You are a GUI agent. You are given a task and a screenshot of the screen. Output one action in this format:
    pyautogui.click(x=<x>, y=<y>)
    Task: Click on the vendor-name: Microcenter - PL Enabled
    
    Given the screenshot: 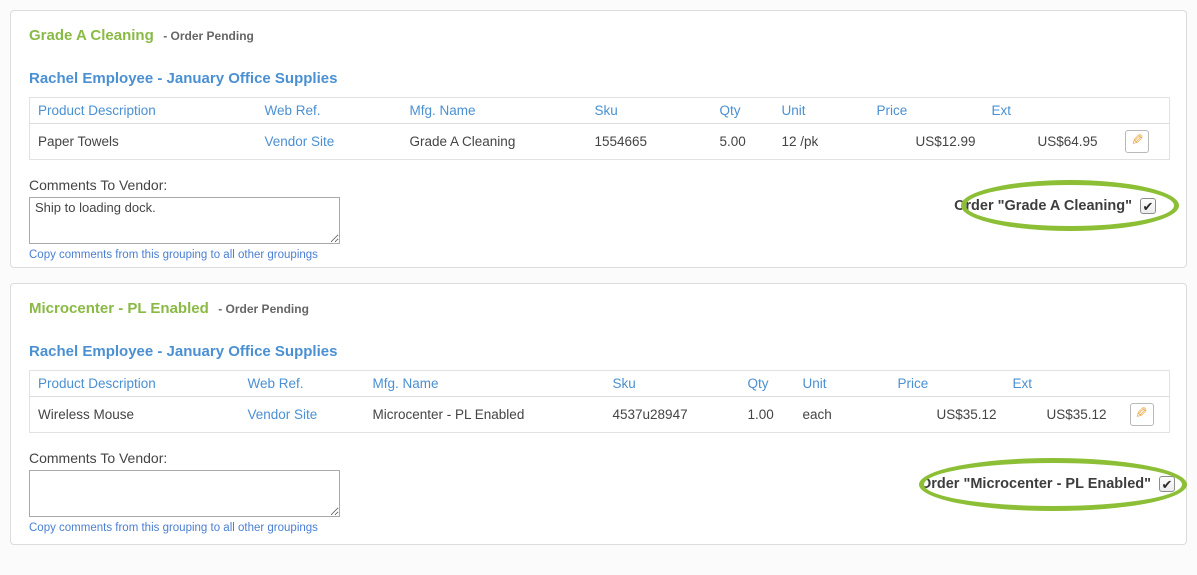 What is the action you would take?
    pyautogui.click(x=119, y=308)
    